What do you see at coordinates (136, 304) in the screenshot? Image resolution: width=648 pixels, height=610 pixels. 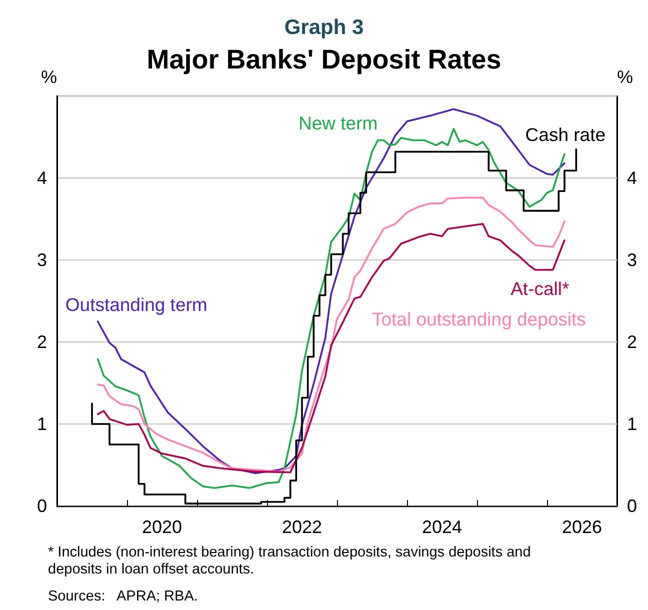 I see `series-label: Outstanding term` at bounding box center [136, 304].